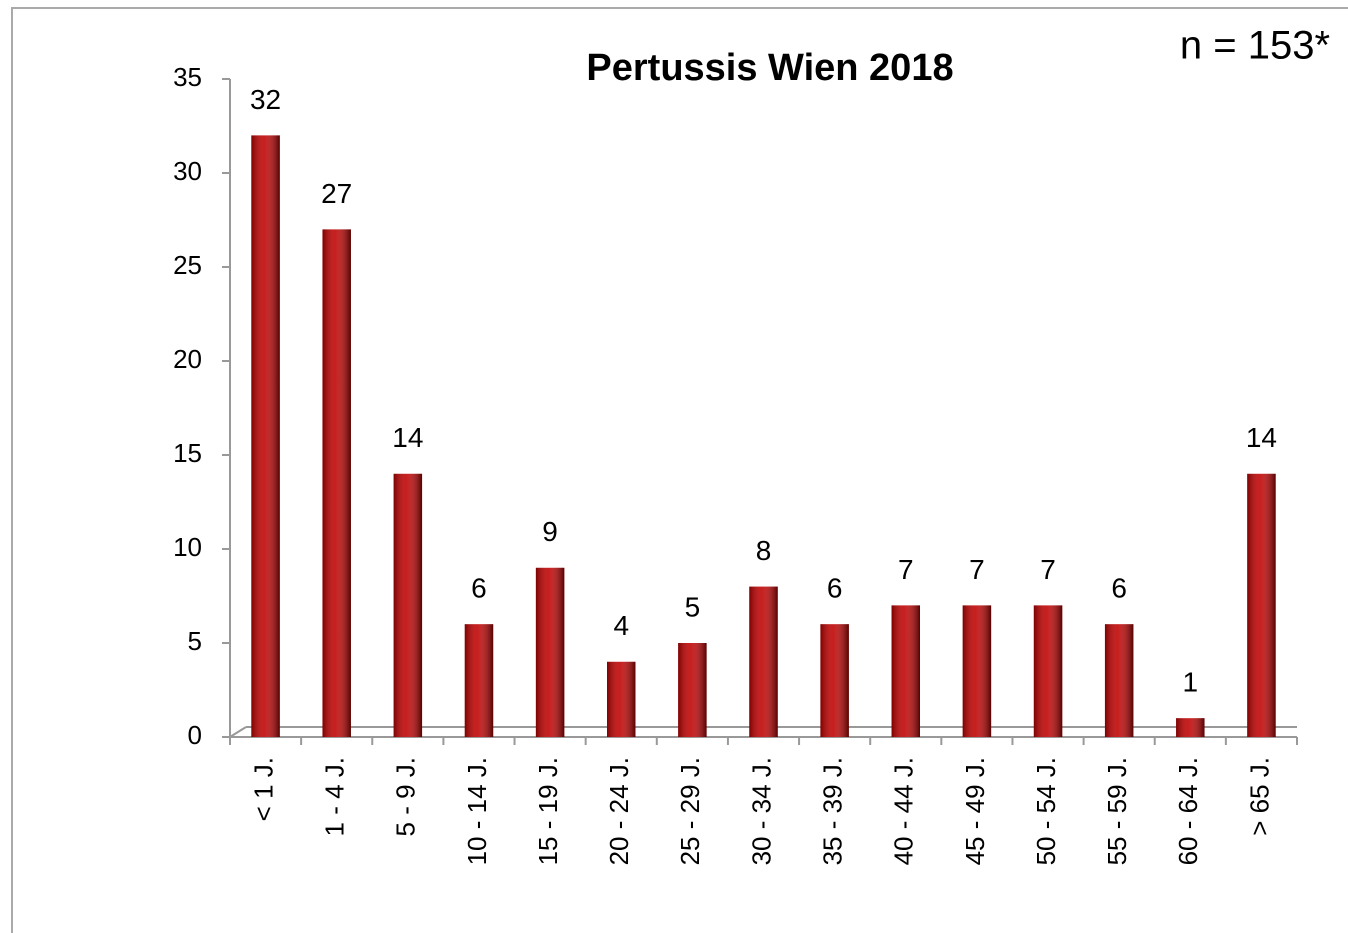 The image size is (1348, 933). I want to click on x-tick-label: 60 - 64 J., so click(1188, 811).